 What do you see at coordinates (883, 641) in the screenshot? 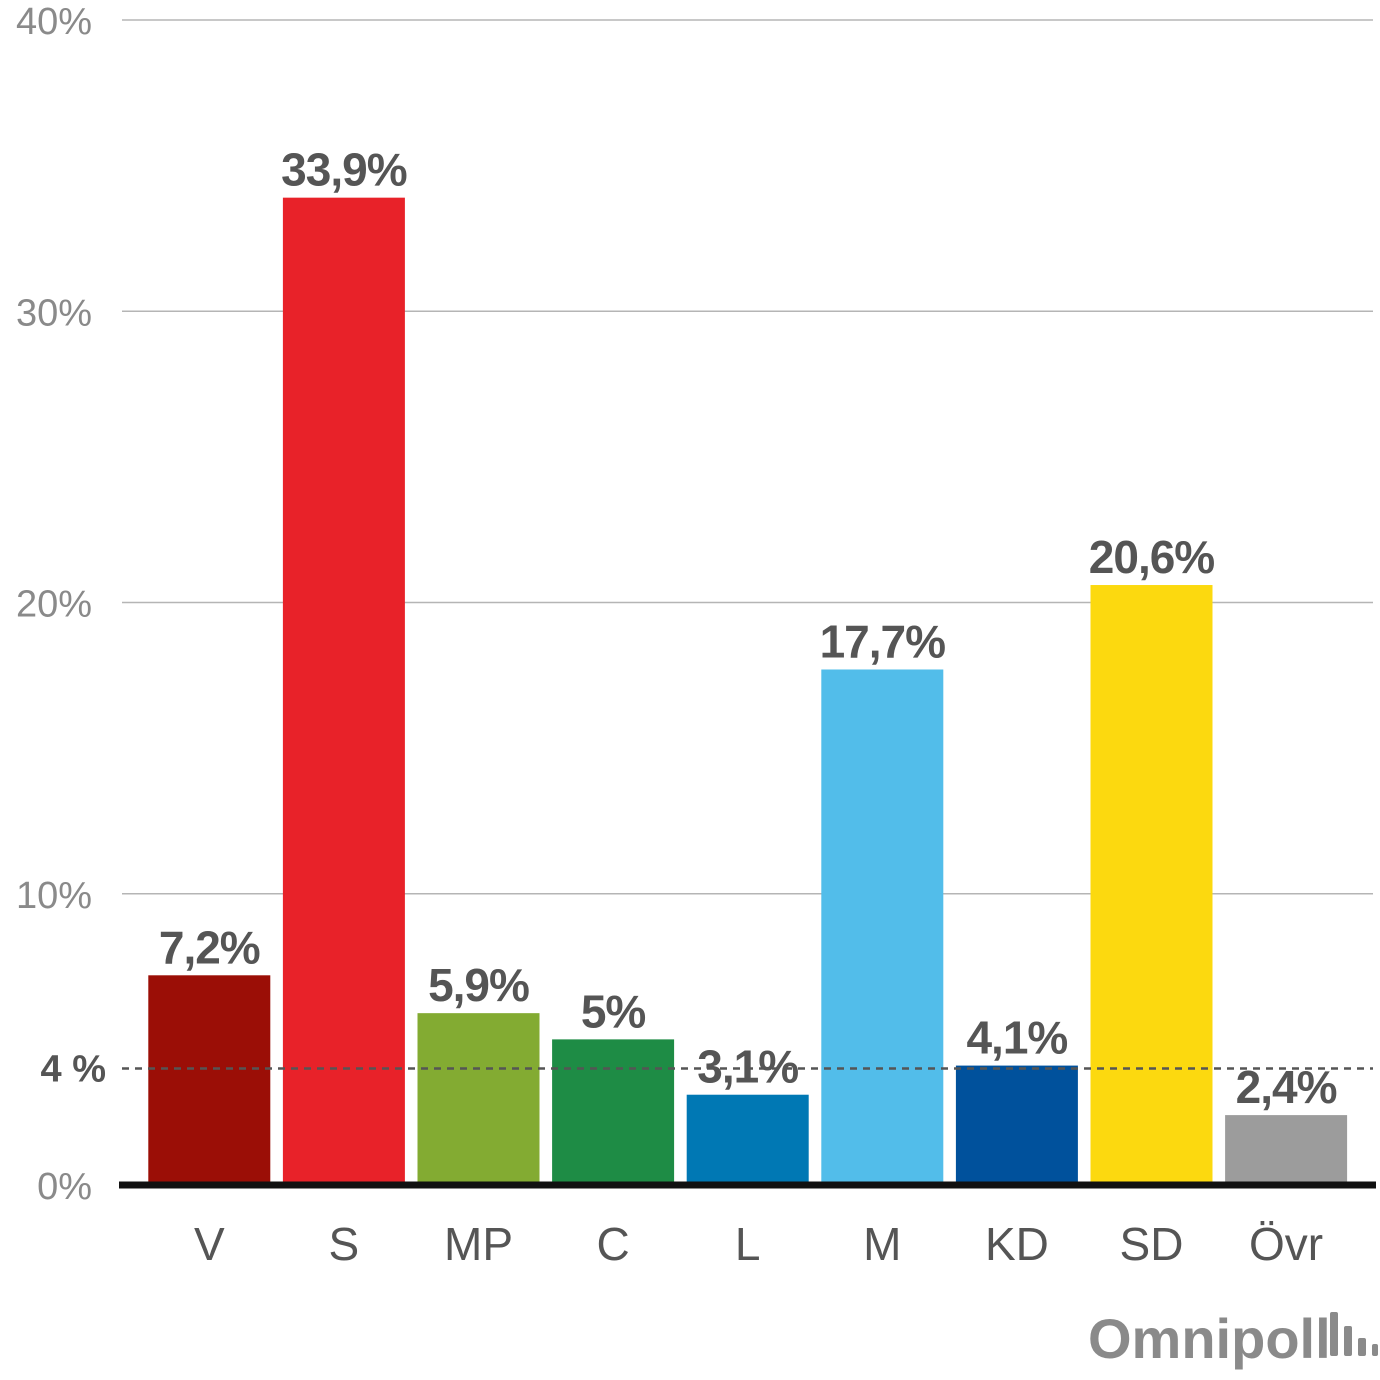
I see `value-label: 17,7%` at bounding box center [883, 641].